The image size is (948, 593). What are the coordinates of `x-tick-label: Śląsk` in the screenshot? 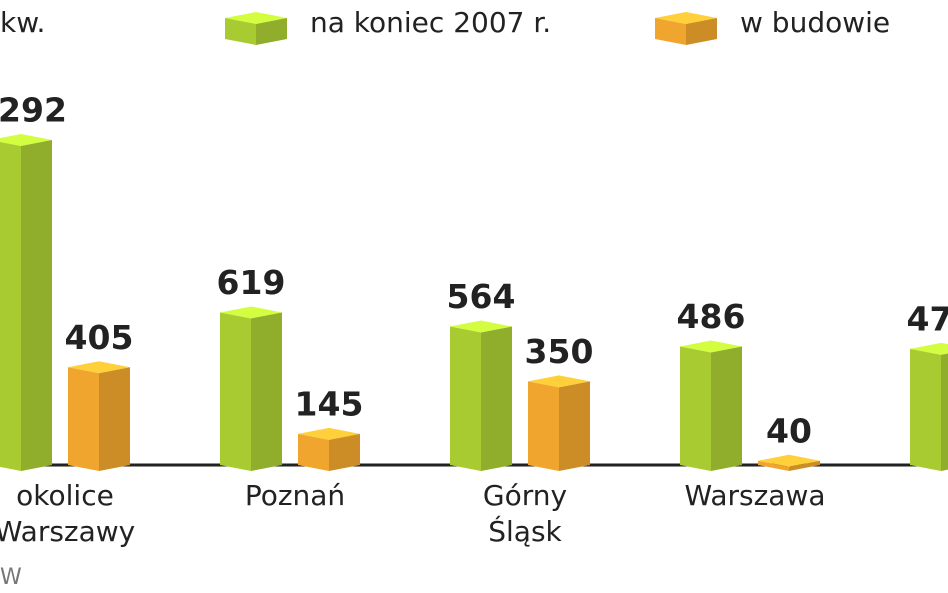 It's located at (525, 531).